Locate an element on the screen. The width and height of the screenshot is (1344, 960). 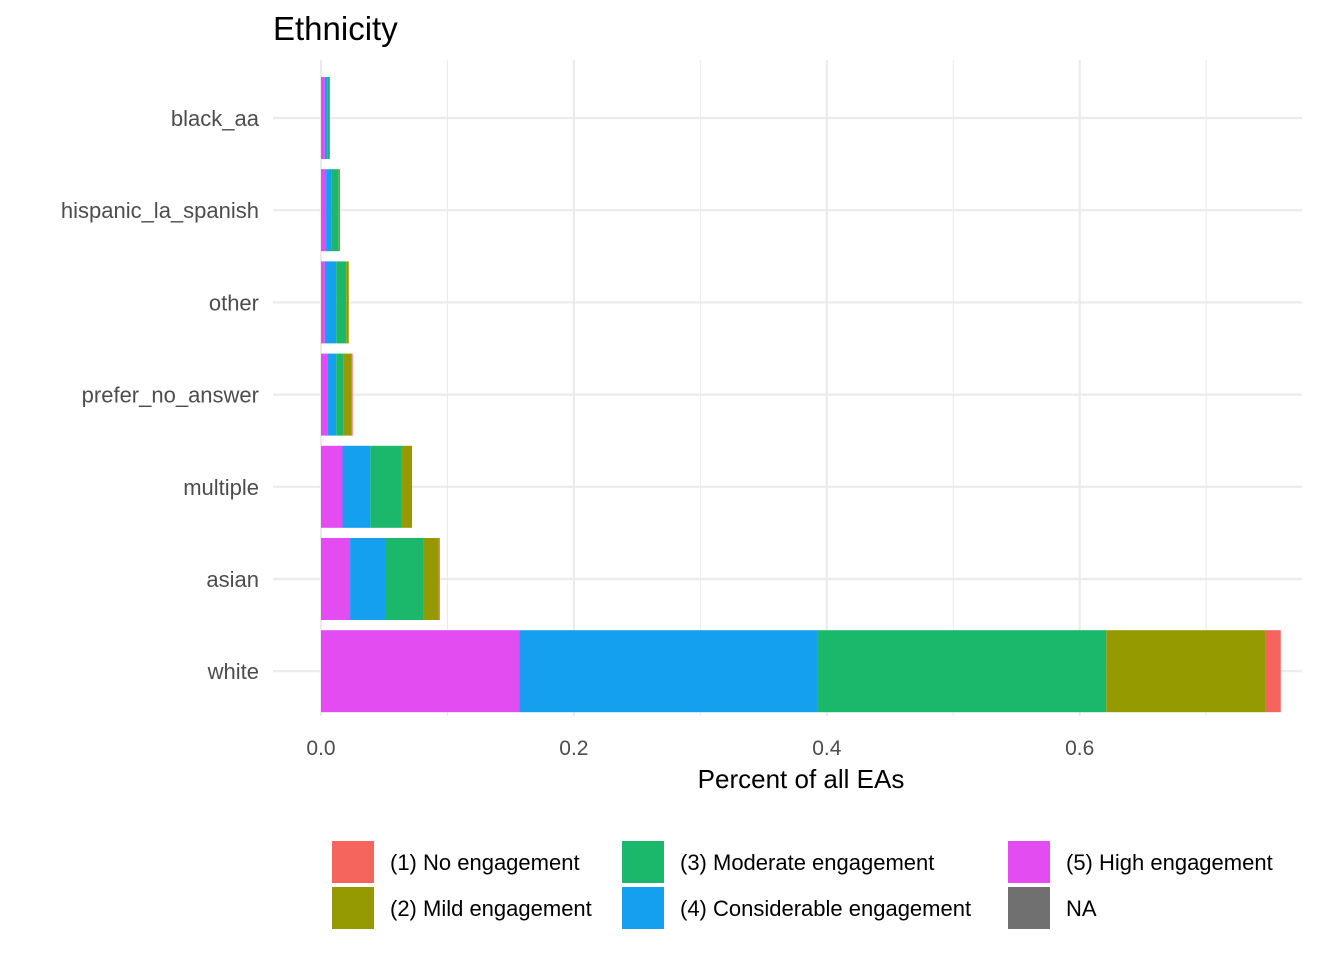
legend-label: (2) Mild engagement is located at coordinates (491, 908).